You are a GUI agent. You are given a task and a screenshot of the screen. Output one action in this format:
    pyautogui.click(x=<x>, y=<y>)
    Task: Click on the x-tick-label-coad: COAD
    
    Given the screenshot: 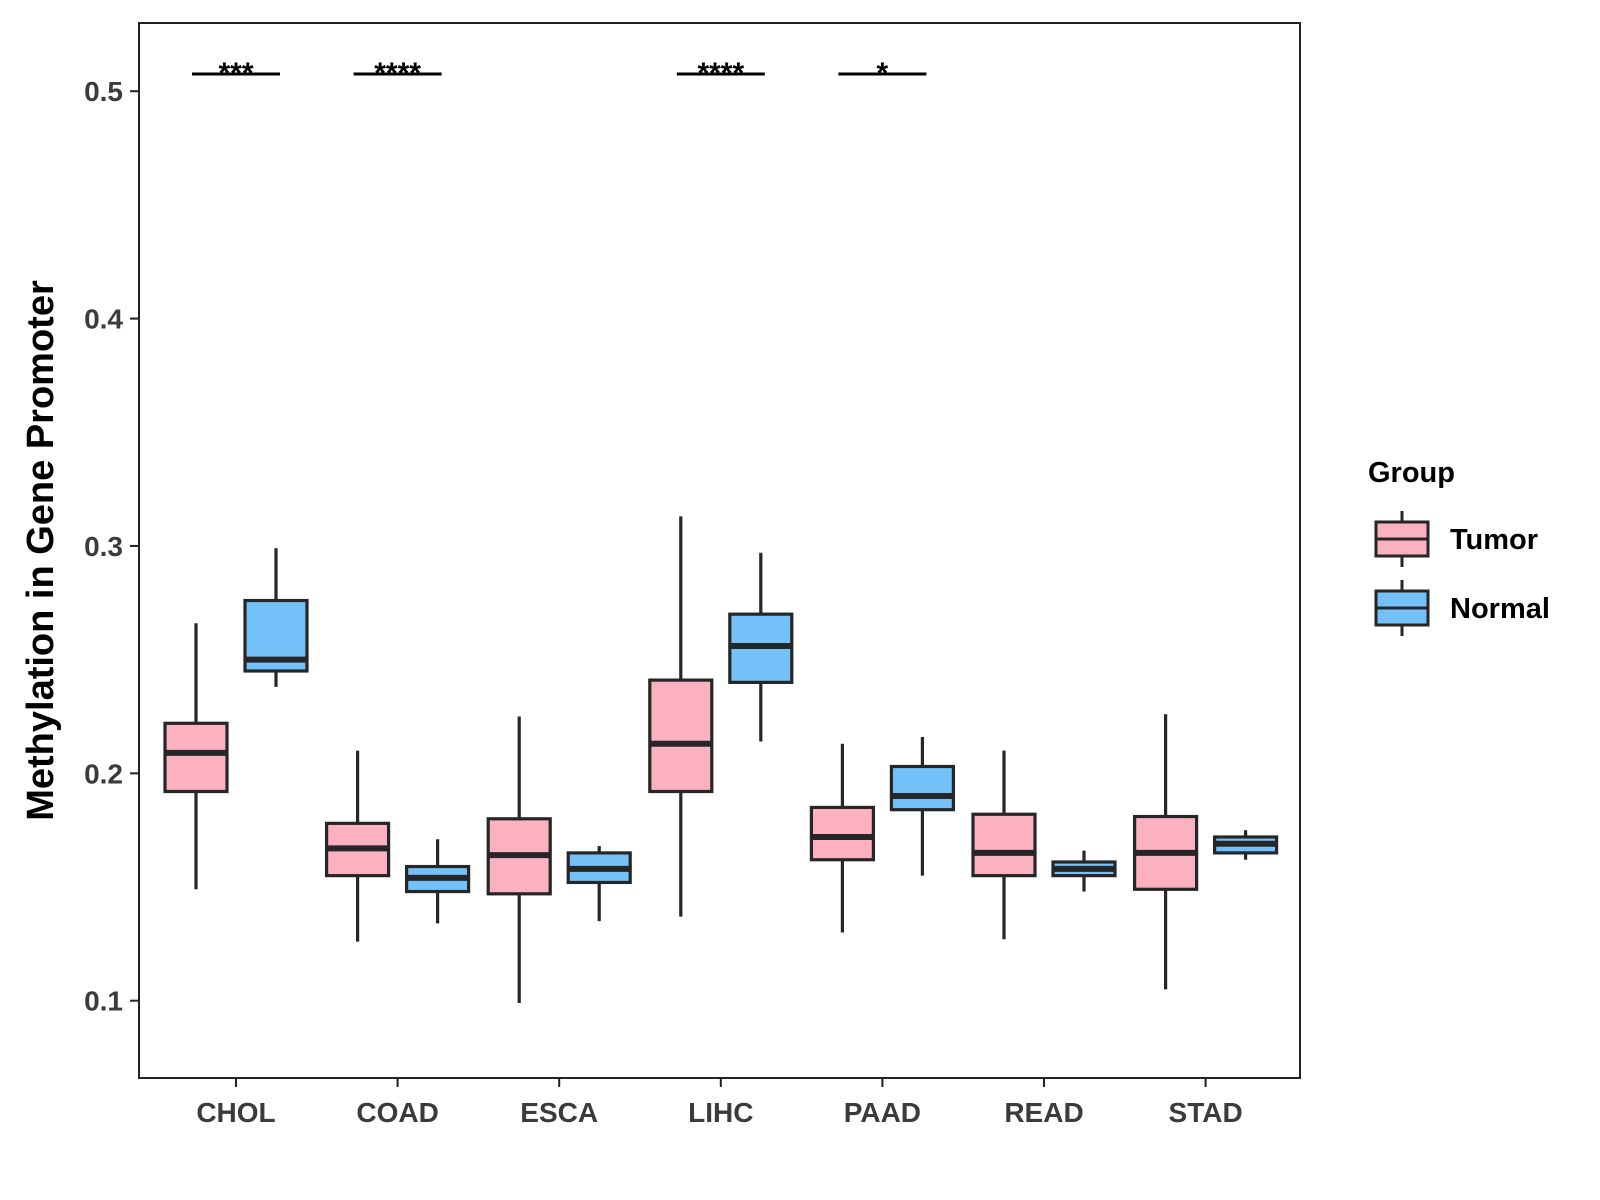 What is the action you would take?
    pyautogui.click(x=397, y=1112)
    